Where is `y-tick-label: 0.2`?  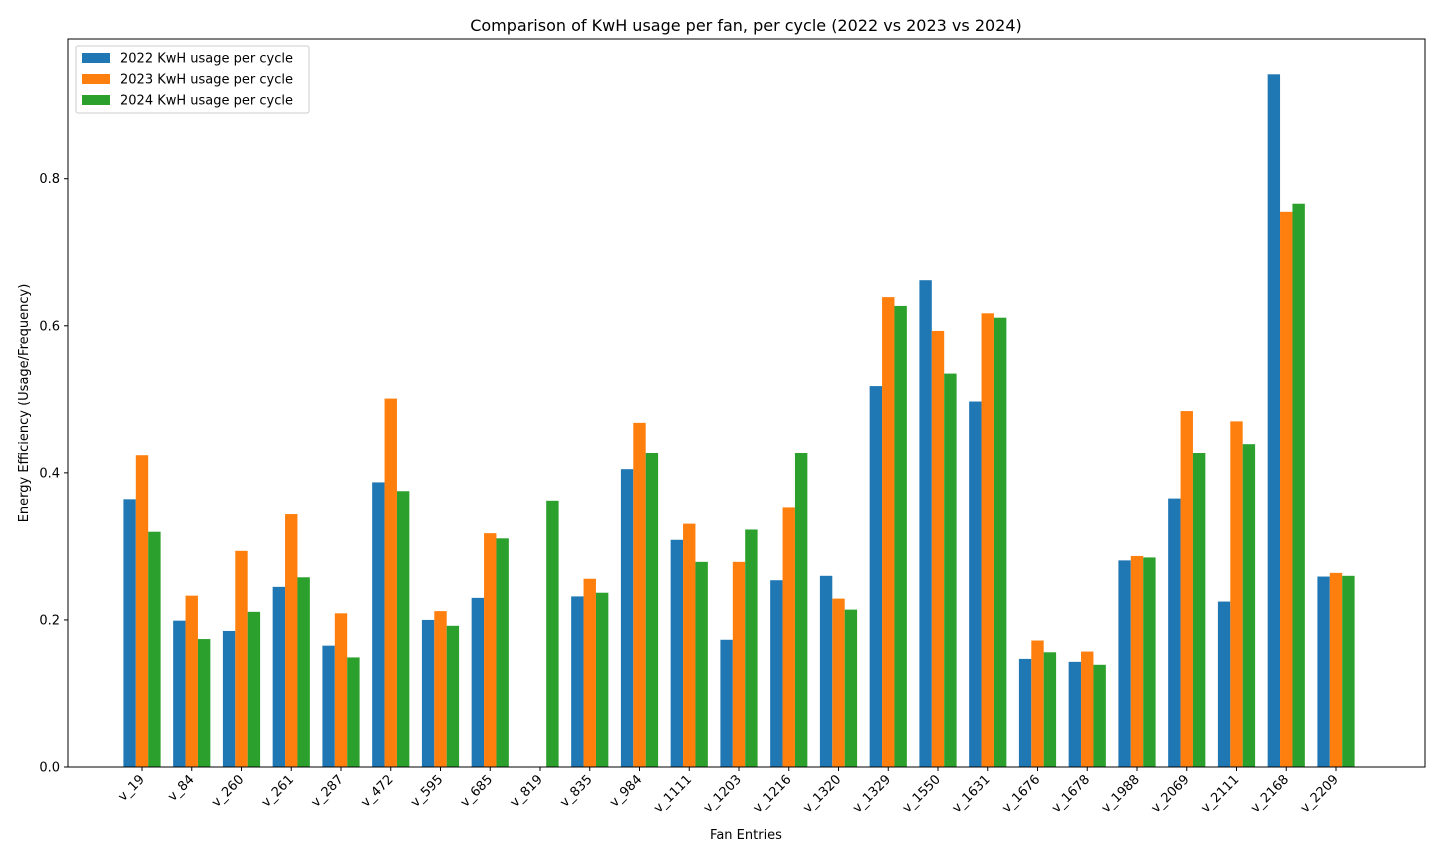
y-tick-label: 0.2 is located at coordinates (49, 620).